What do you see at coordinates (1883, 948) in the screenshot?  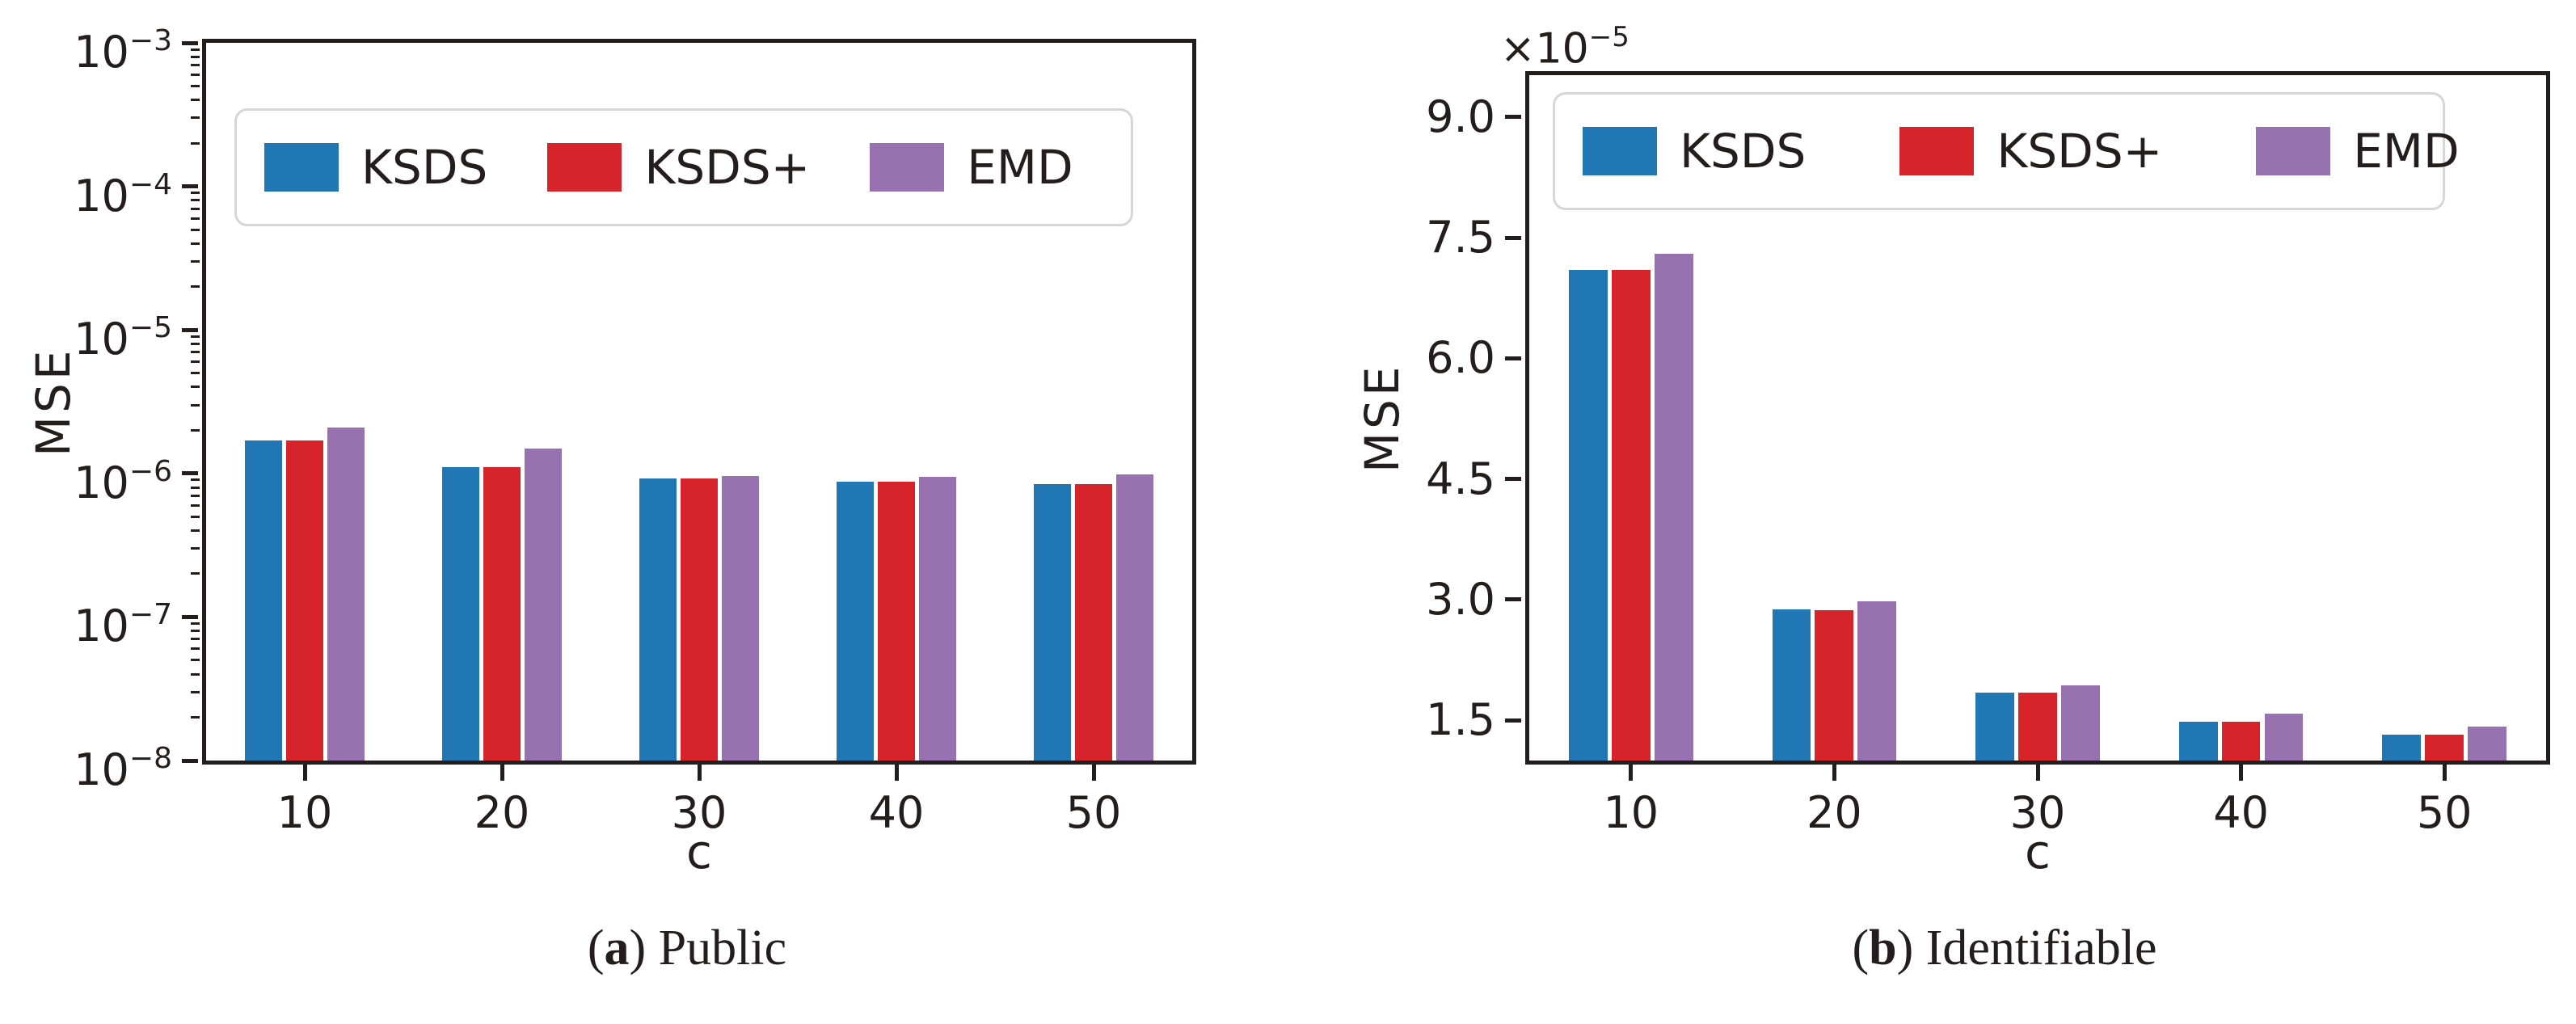 I see `caption-b-letter: b` at bounding box center [1883, 948].